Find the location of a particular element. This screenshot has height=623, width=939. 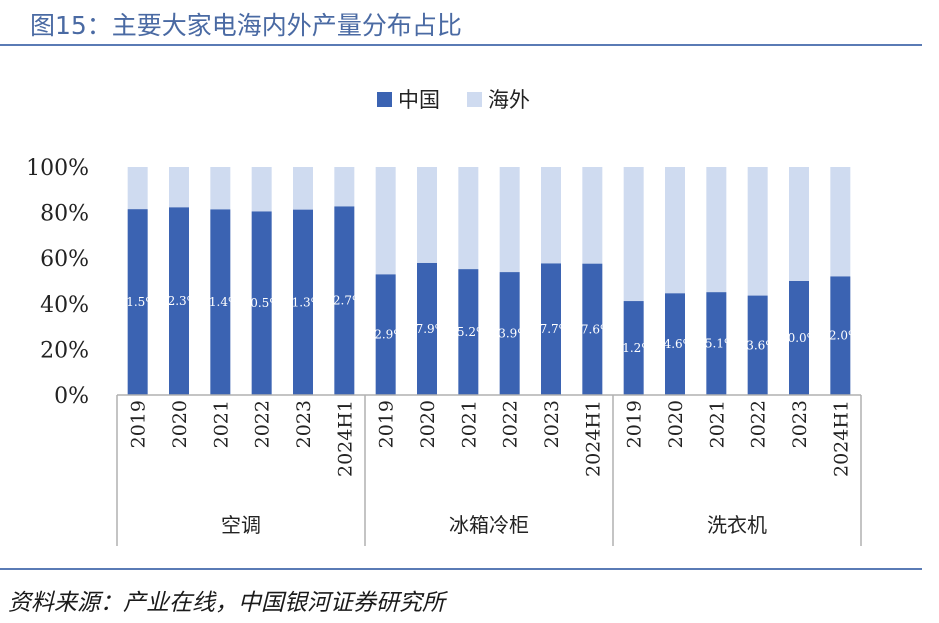

data-label: 53.9% is located at coordinates (510, 334).